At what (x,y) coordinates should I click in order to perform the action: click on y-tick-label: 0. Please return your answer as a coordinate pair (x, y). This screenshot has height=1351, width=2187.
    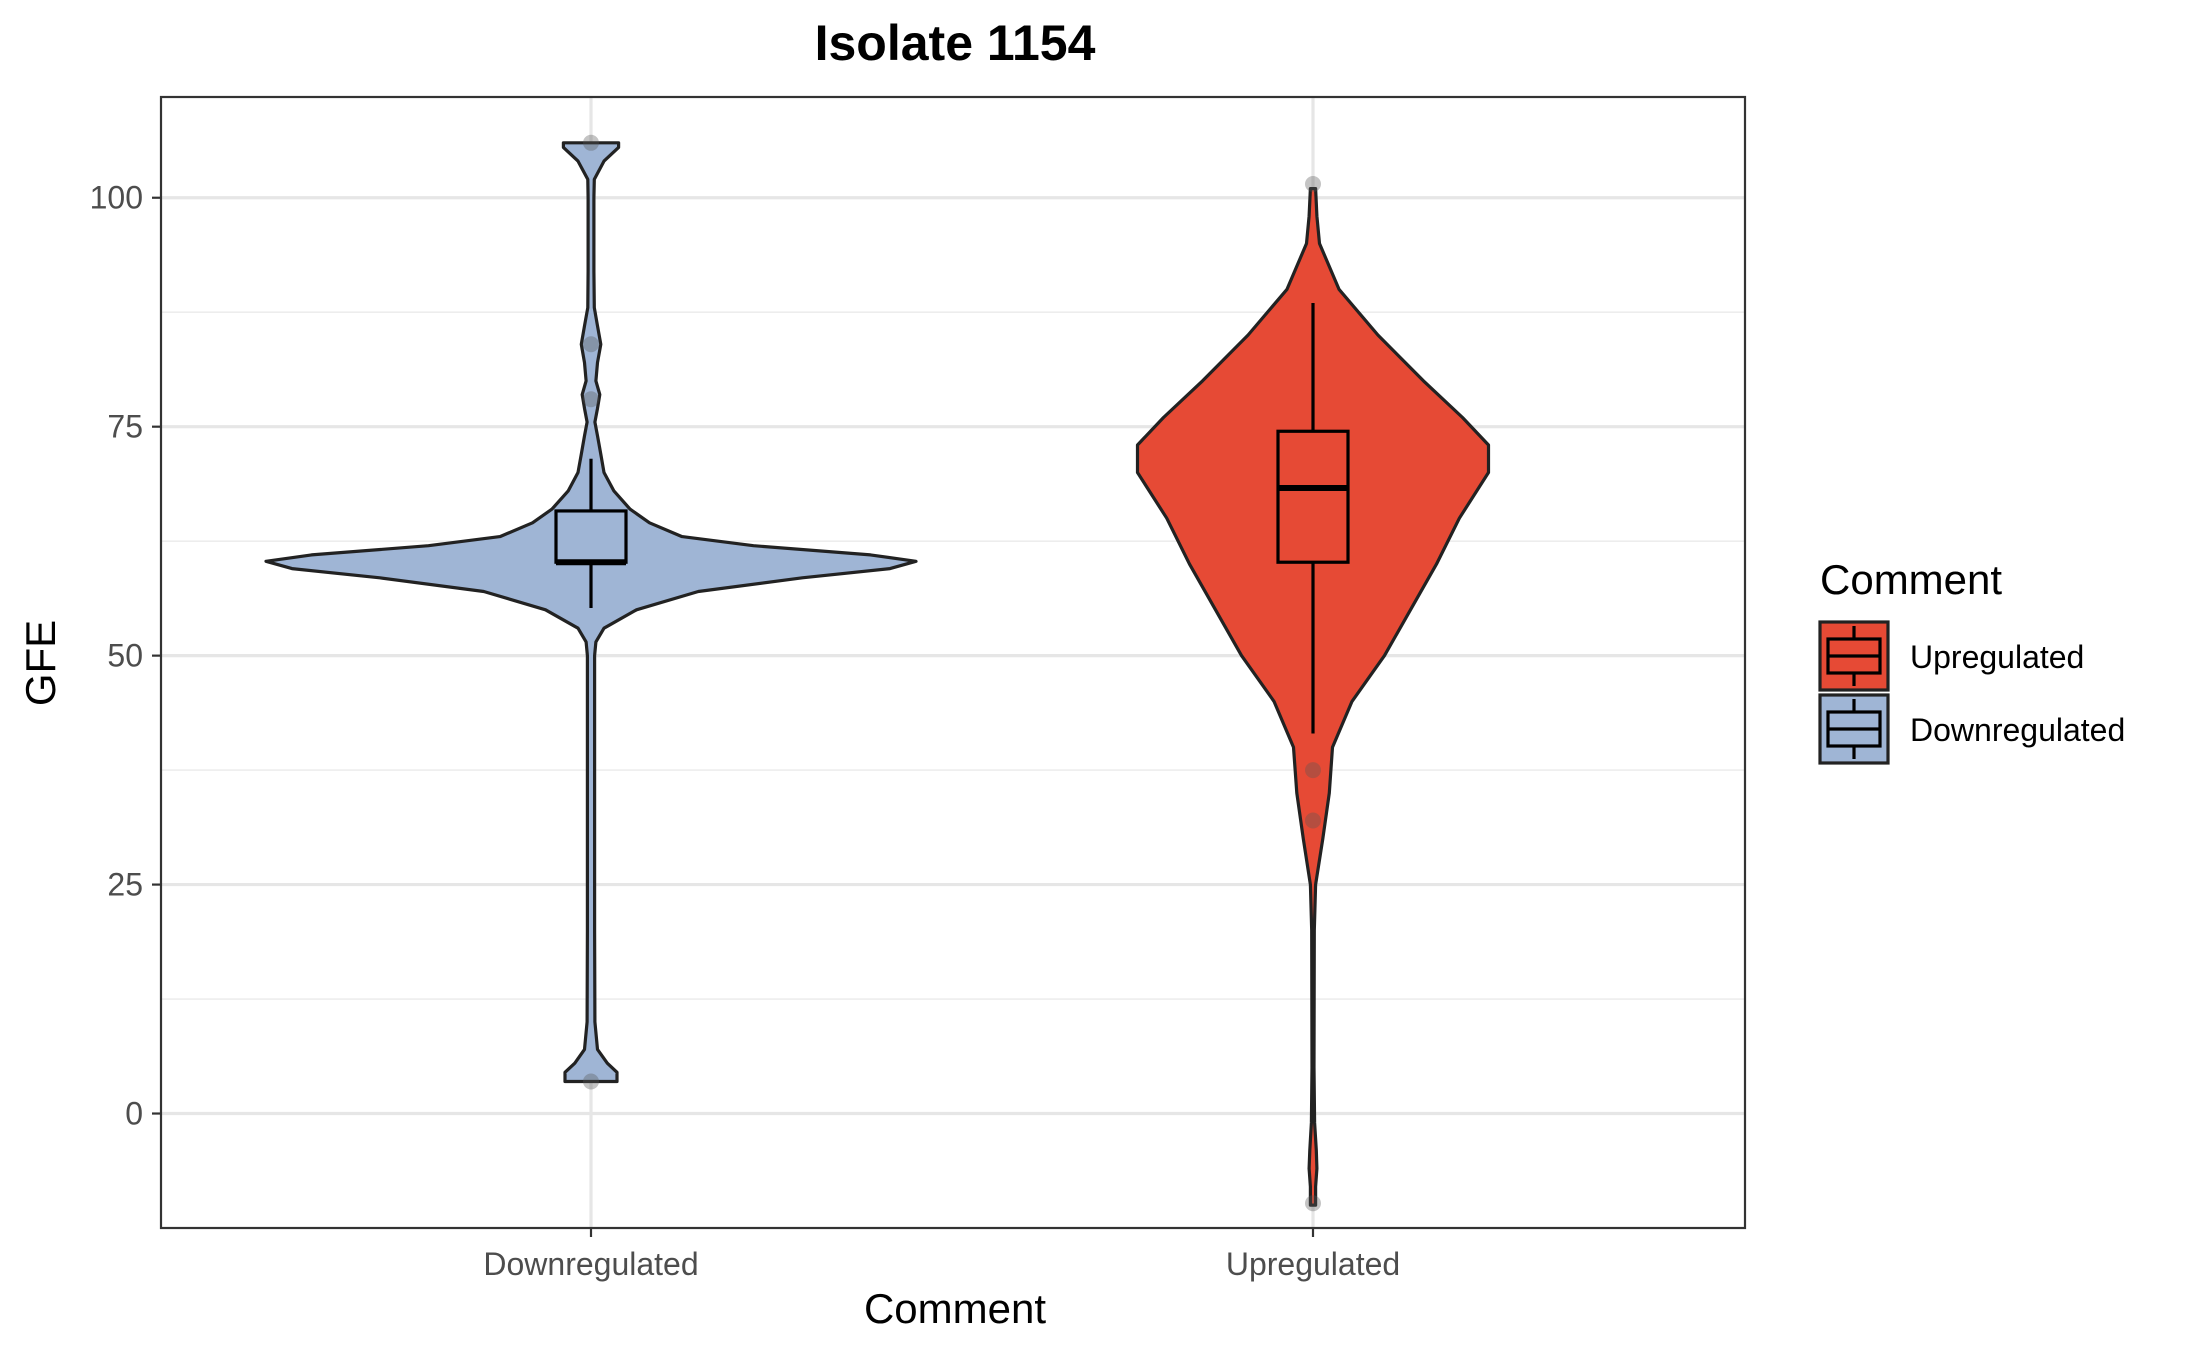
    Looking at the image, I should click on (134, 1114).